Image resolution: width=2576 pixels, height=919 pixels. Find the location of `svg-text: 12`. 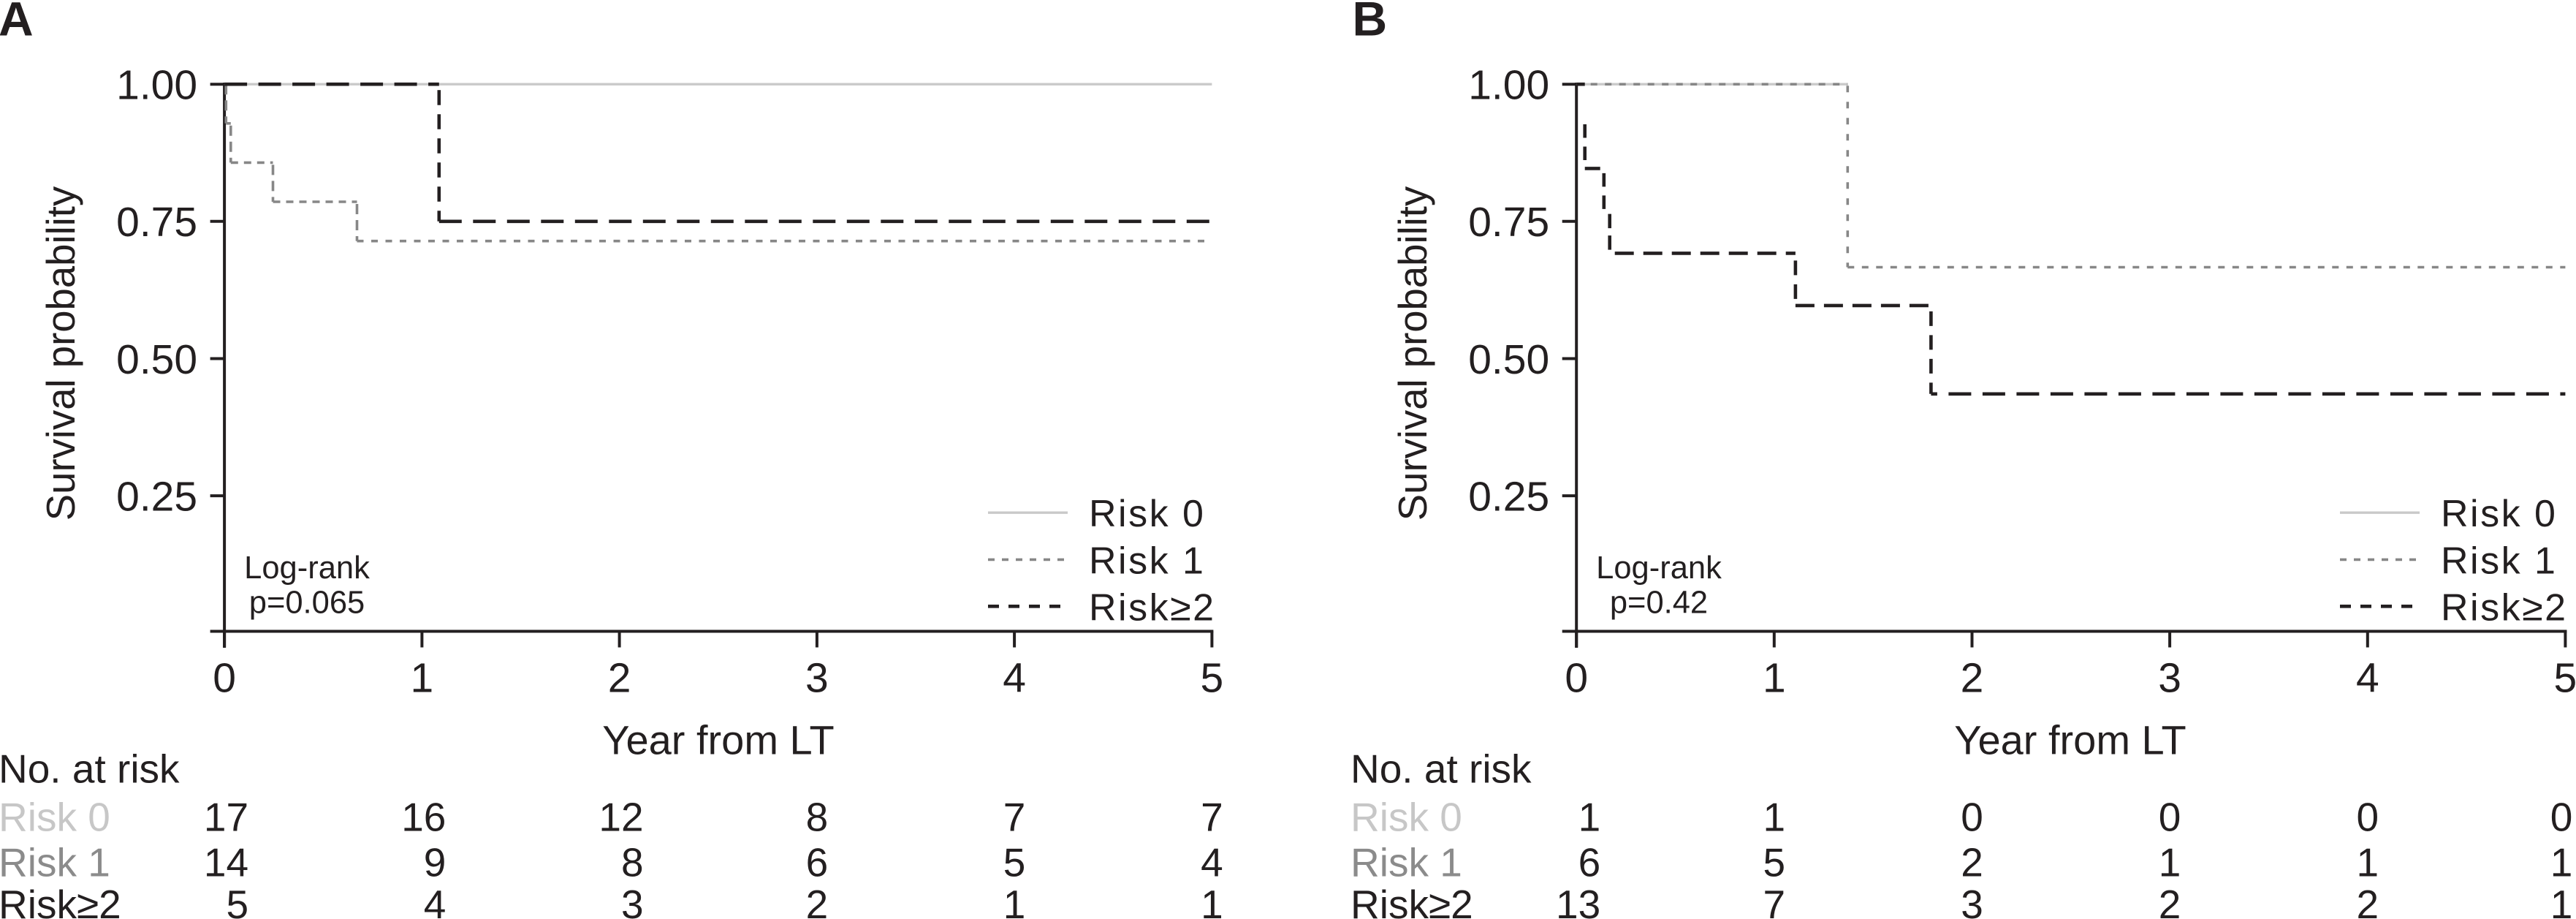

svg-text: 12 is located at coordinates (621, 816).